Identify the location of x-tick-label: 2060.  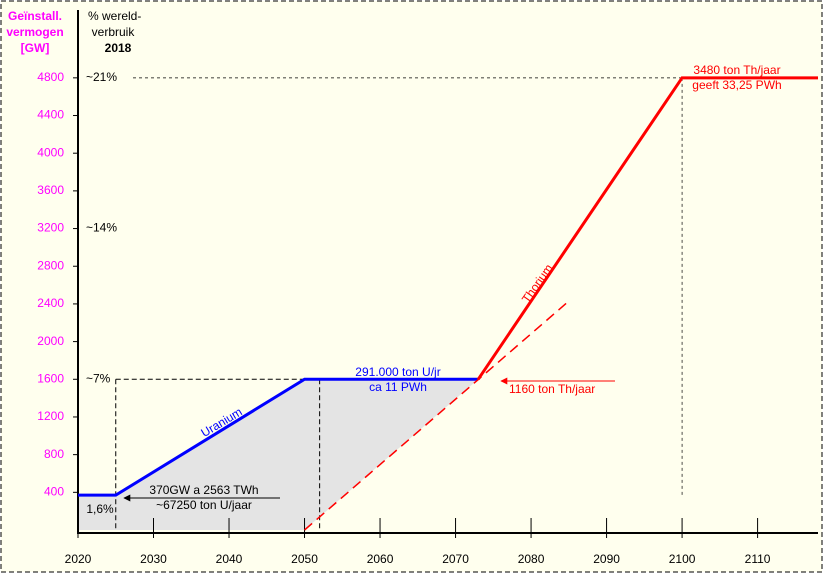
(380, 559).